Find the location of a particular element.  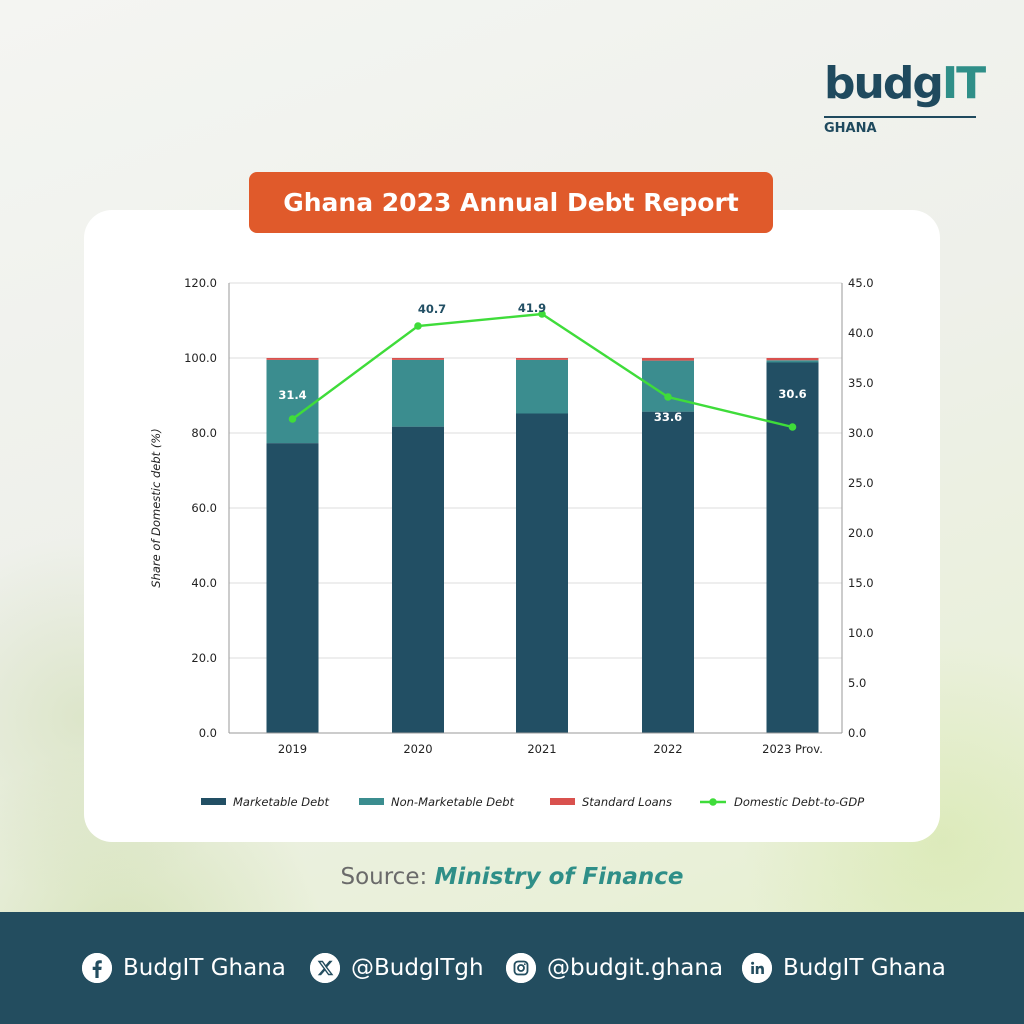

logo-wordmark: budgIT is located at coordinates (905, 83).